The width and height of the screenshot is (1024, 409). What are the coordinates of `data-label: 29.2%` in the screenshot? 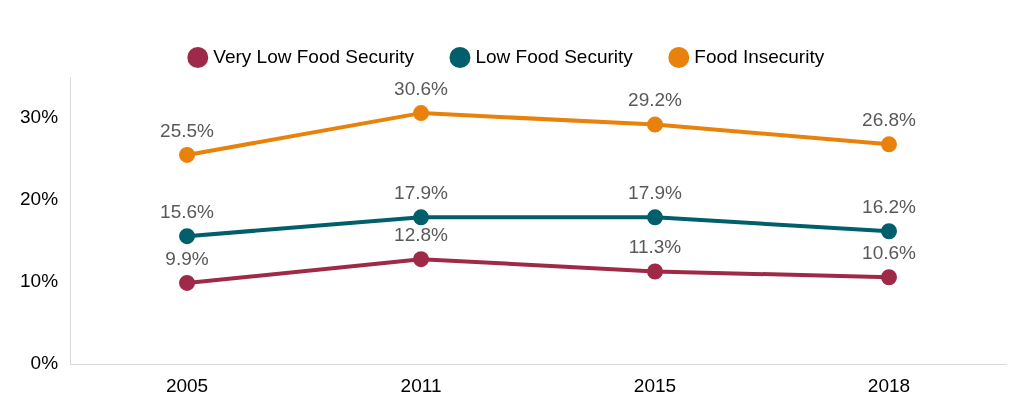 It's located at (655, 100).